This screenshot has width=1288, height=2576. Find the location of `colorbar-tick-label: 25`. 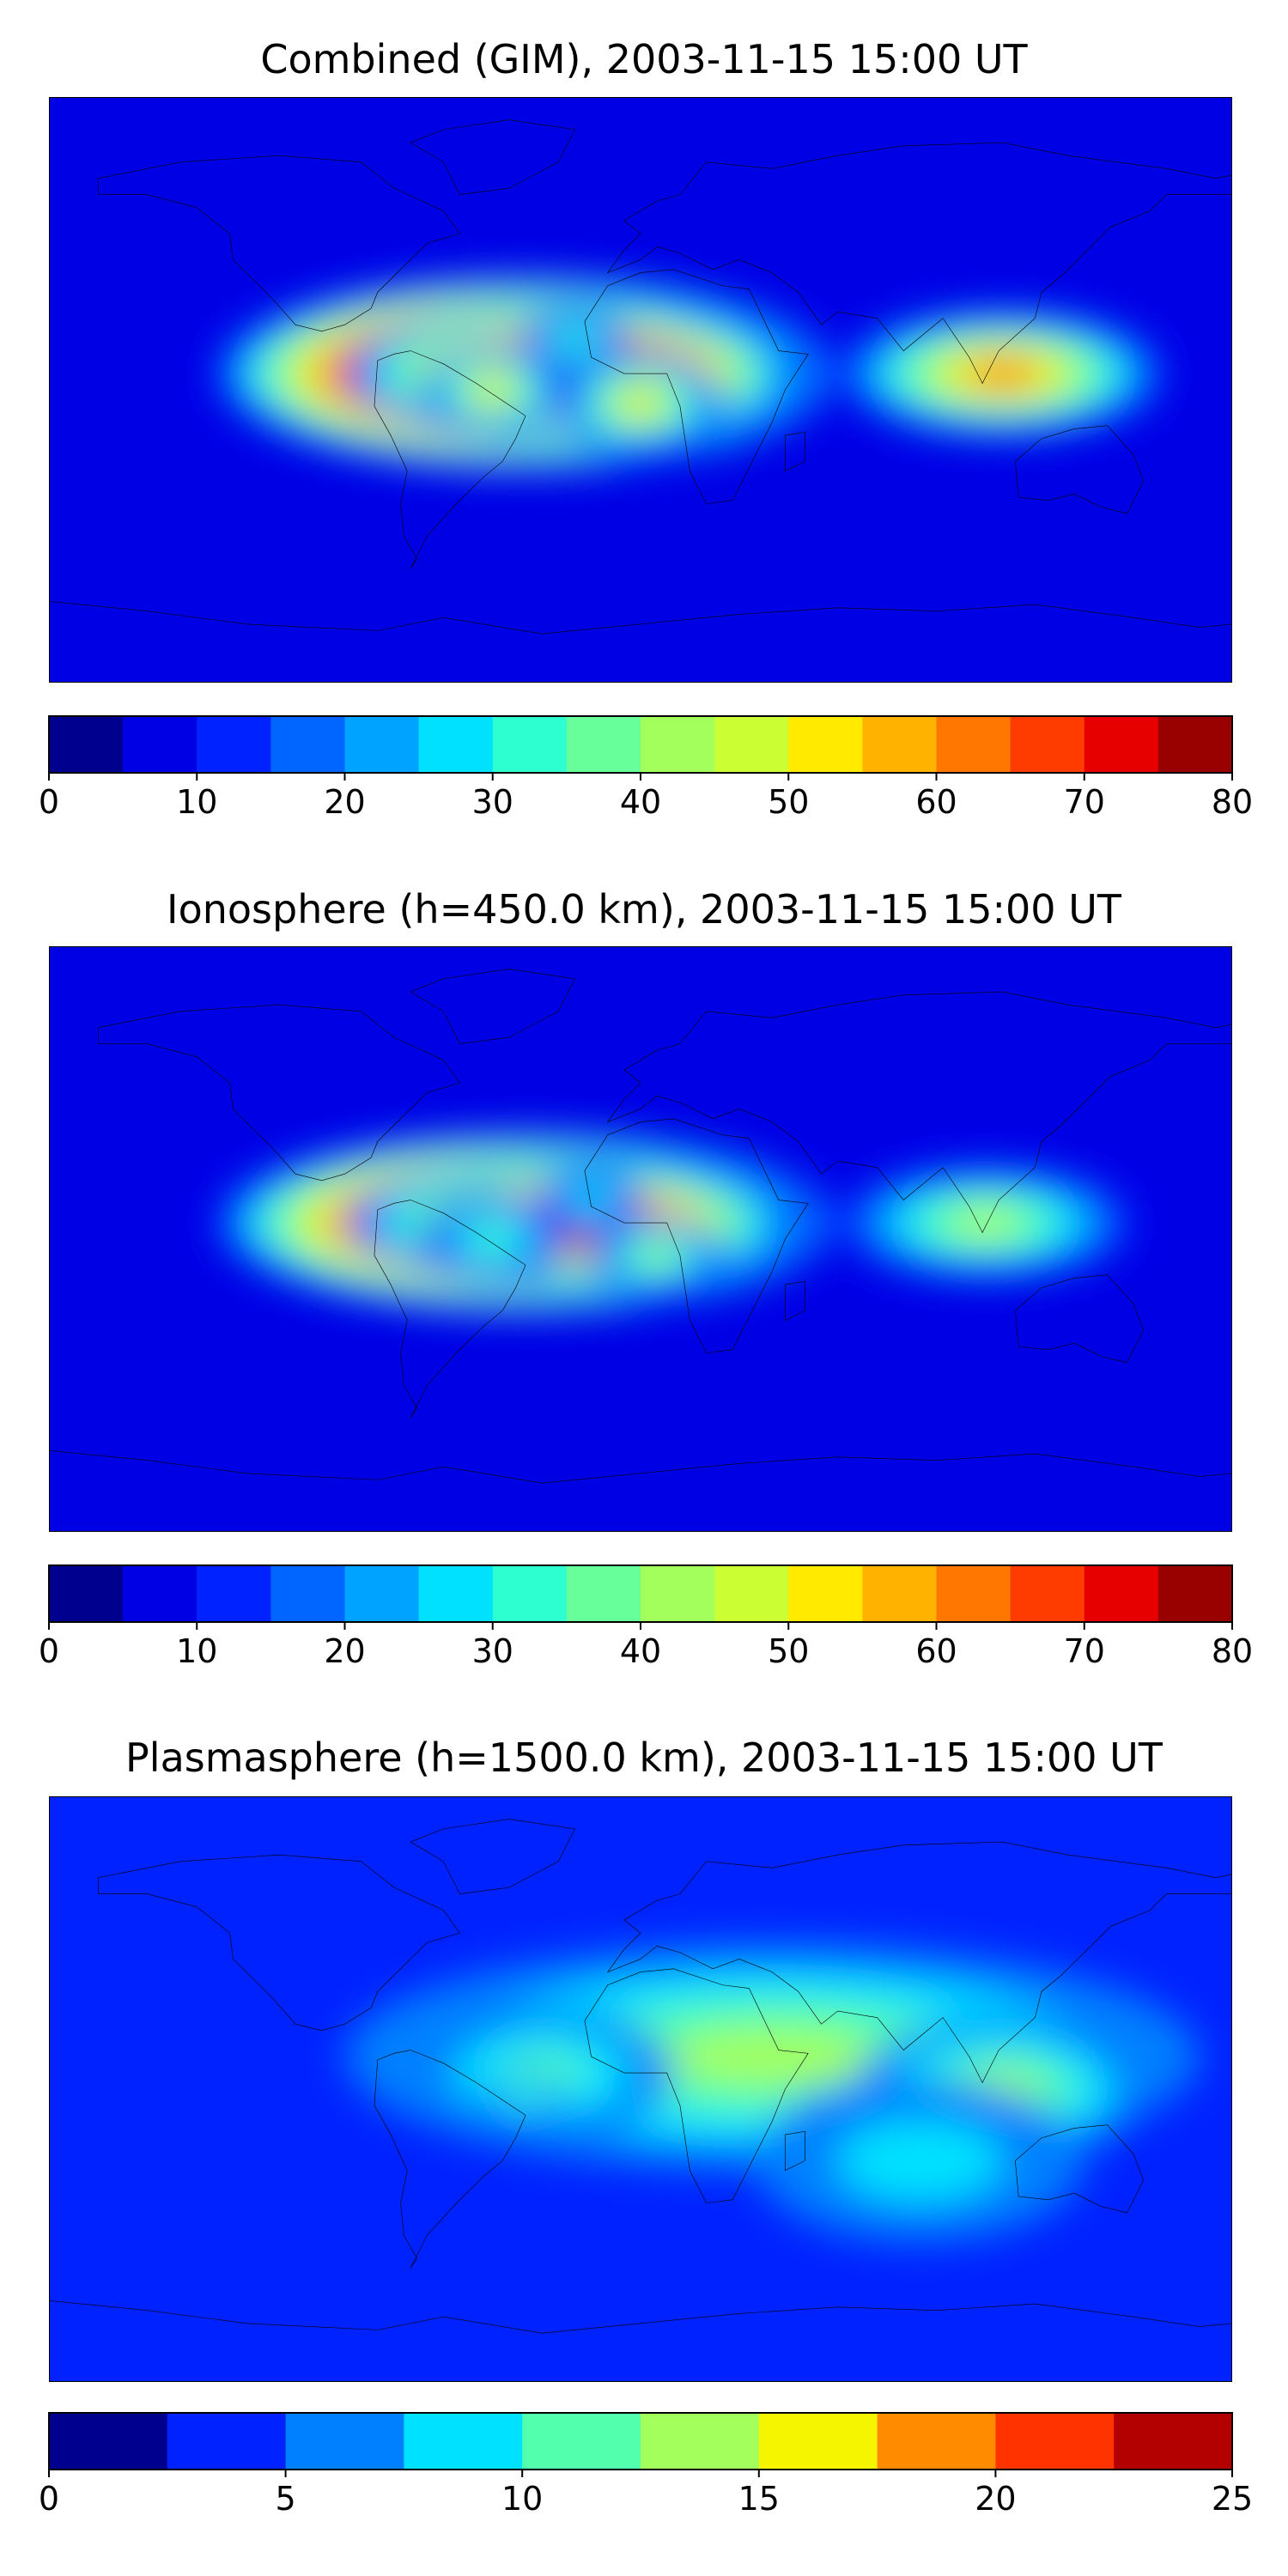

colorbar-tick-label: 25 is located at coordinates (1232, 2499).